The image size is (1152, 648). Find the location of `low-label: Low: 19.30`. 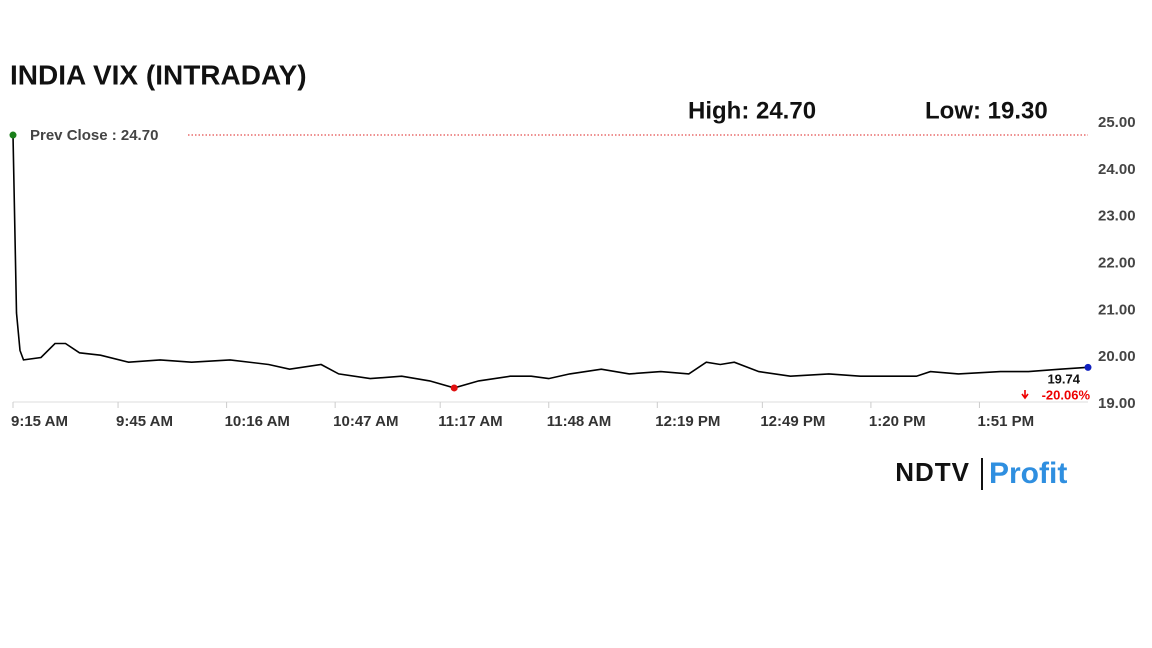

low-label: Low: 19.30 is located at coordinates (986, 110).